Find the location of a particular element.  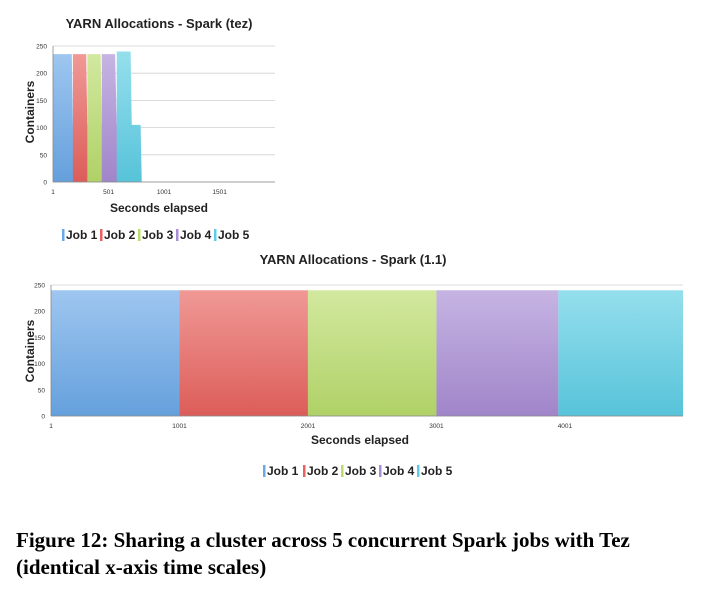

series-layer is located at coordinates (97, 116).